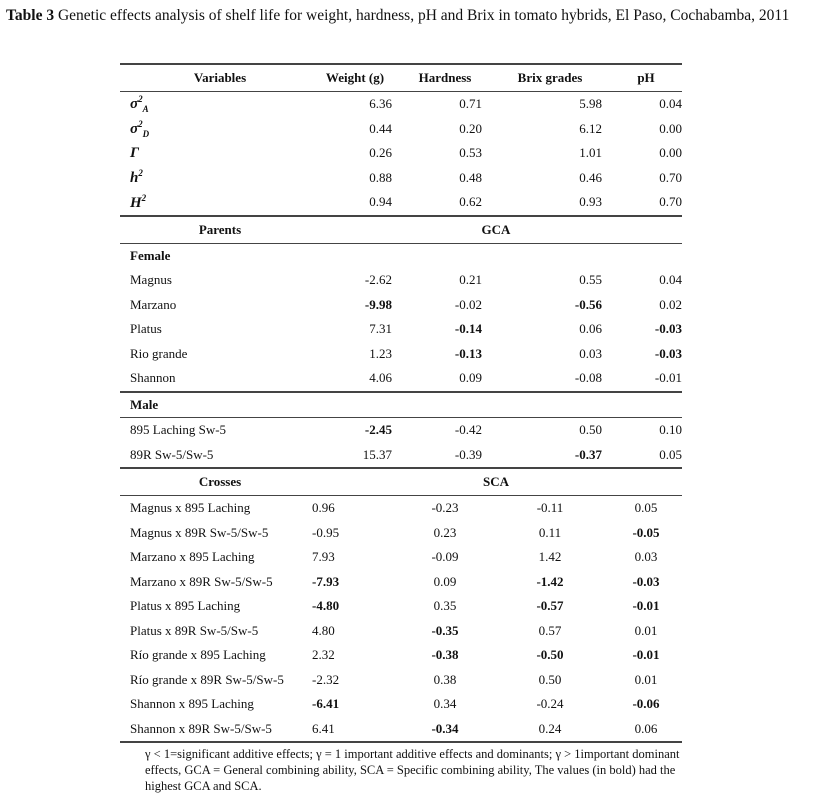  What do you see at coordinates (401, 203) in the screenshot?
I see `data-row: H2 0.94 0.62 0.93 0.70` at bounding box center [401, 203].